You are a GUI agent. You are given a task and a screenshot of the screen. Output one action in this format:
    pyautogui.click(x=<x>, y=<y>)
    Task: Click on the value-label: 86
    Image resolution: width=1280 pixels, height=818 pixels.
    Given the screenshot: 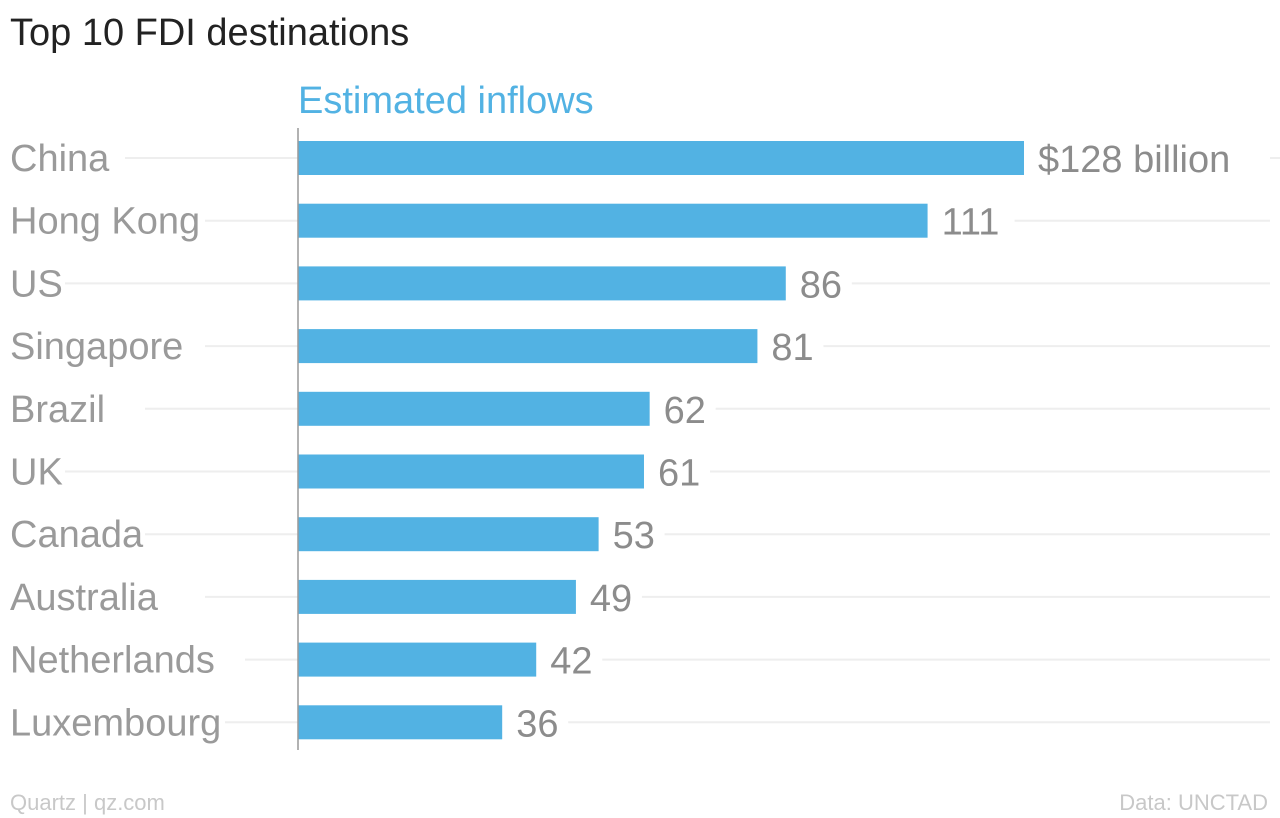 What is the action you would take?
    pyautogui.click(x=821, y=285)
    